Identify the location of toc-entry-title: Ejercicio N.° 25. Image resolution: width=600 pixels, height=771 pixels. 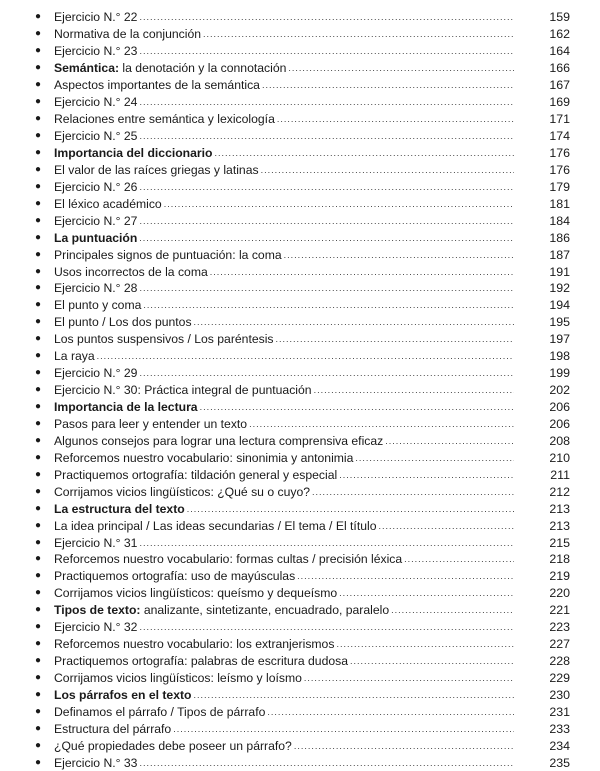
(95, 136).